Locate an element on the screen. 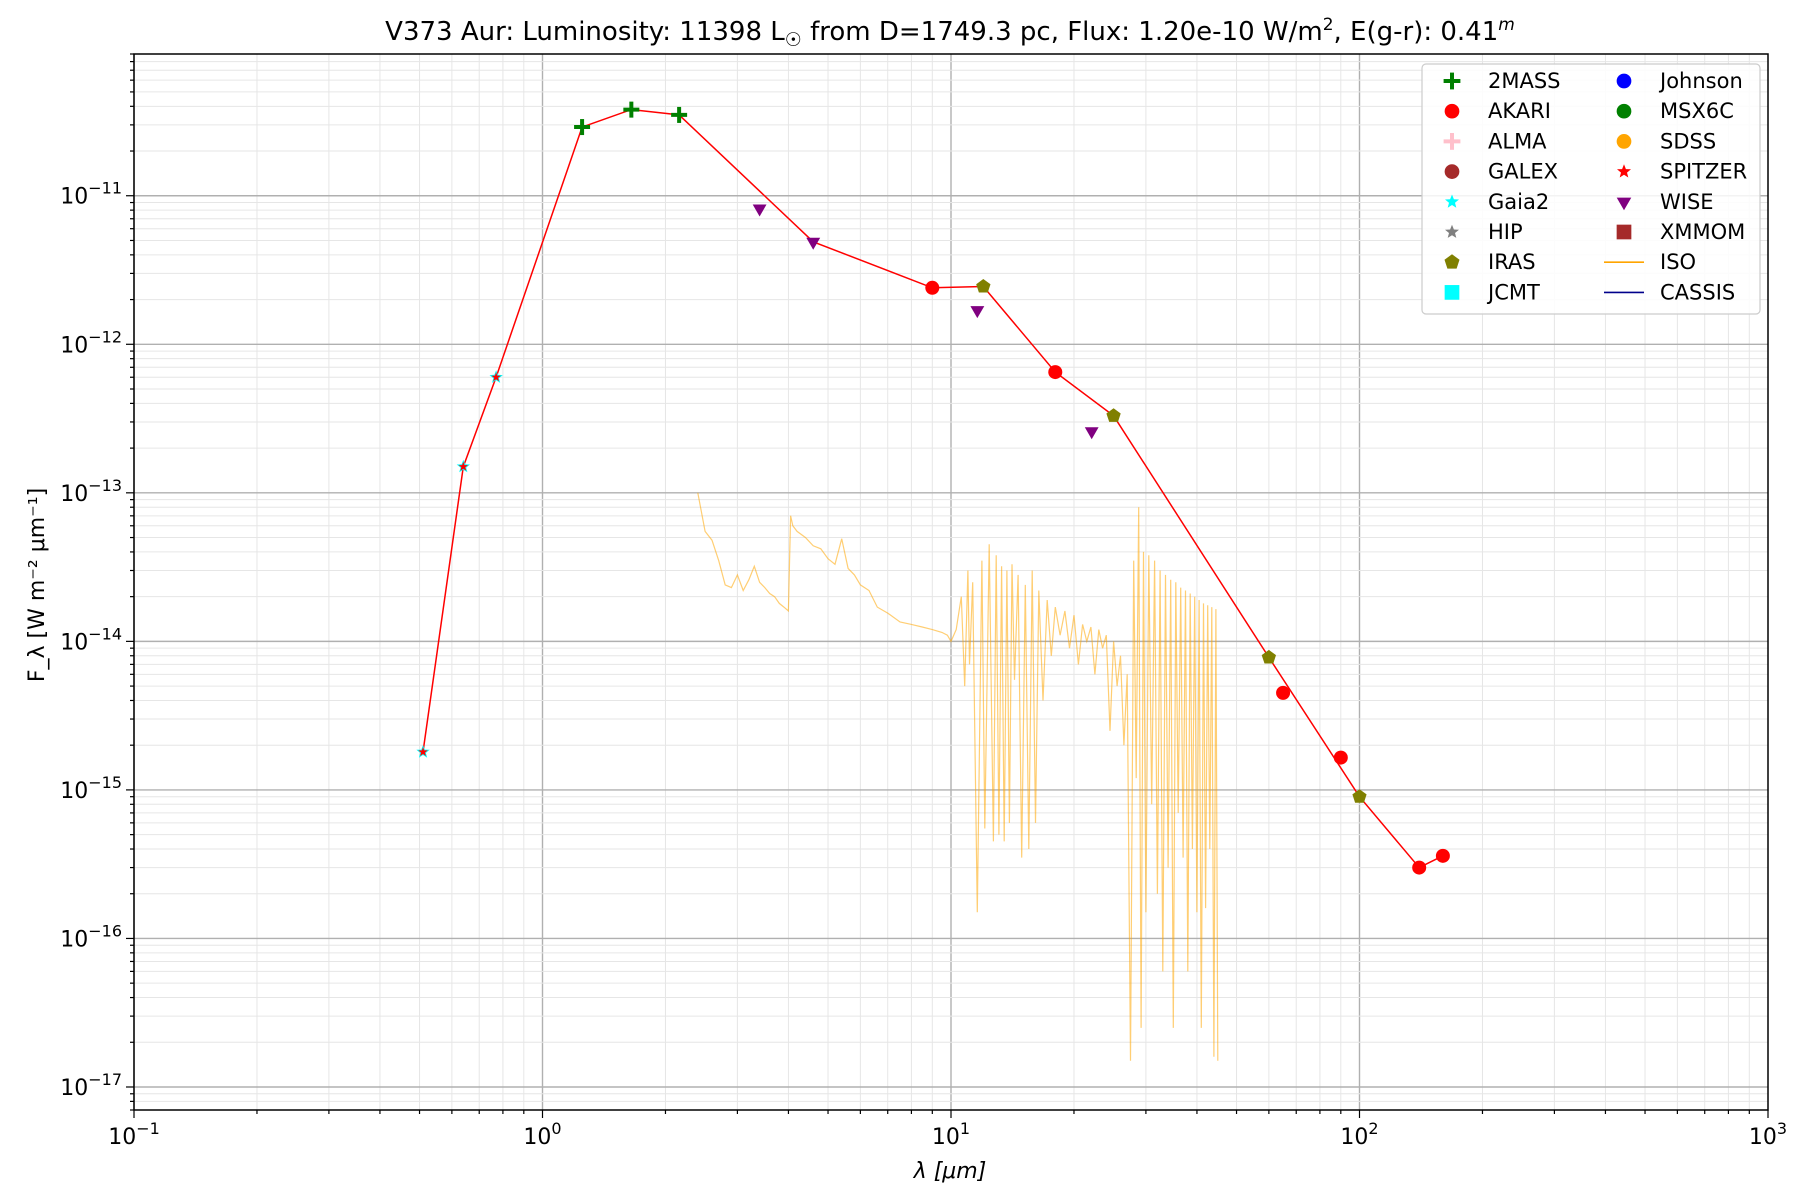 The image size is (1800, 1200). legend-marker-iras is located at coordinates (1452, 261).